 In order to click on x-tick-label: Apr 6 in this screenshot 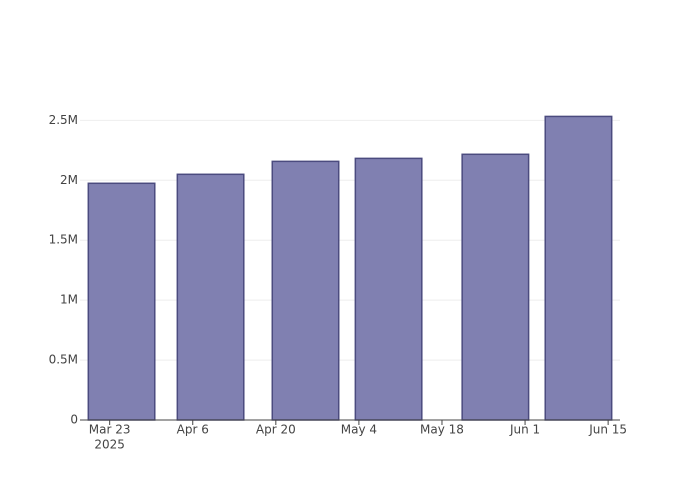, I will do `click(193, 430)`.